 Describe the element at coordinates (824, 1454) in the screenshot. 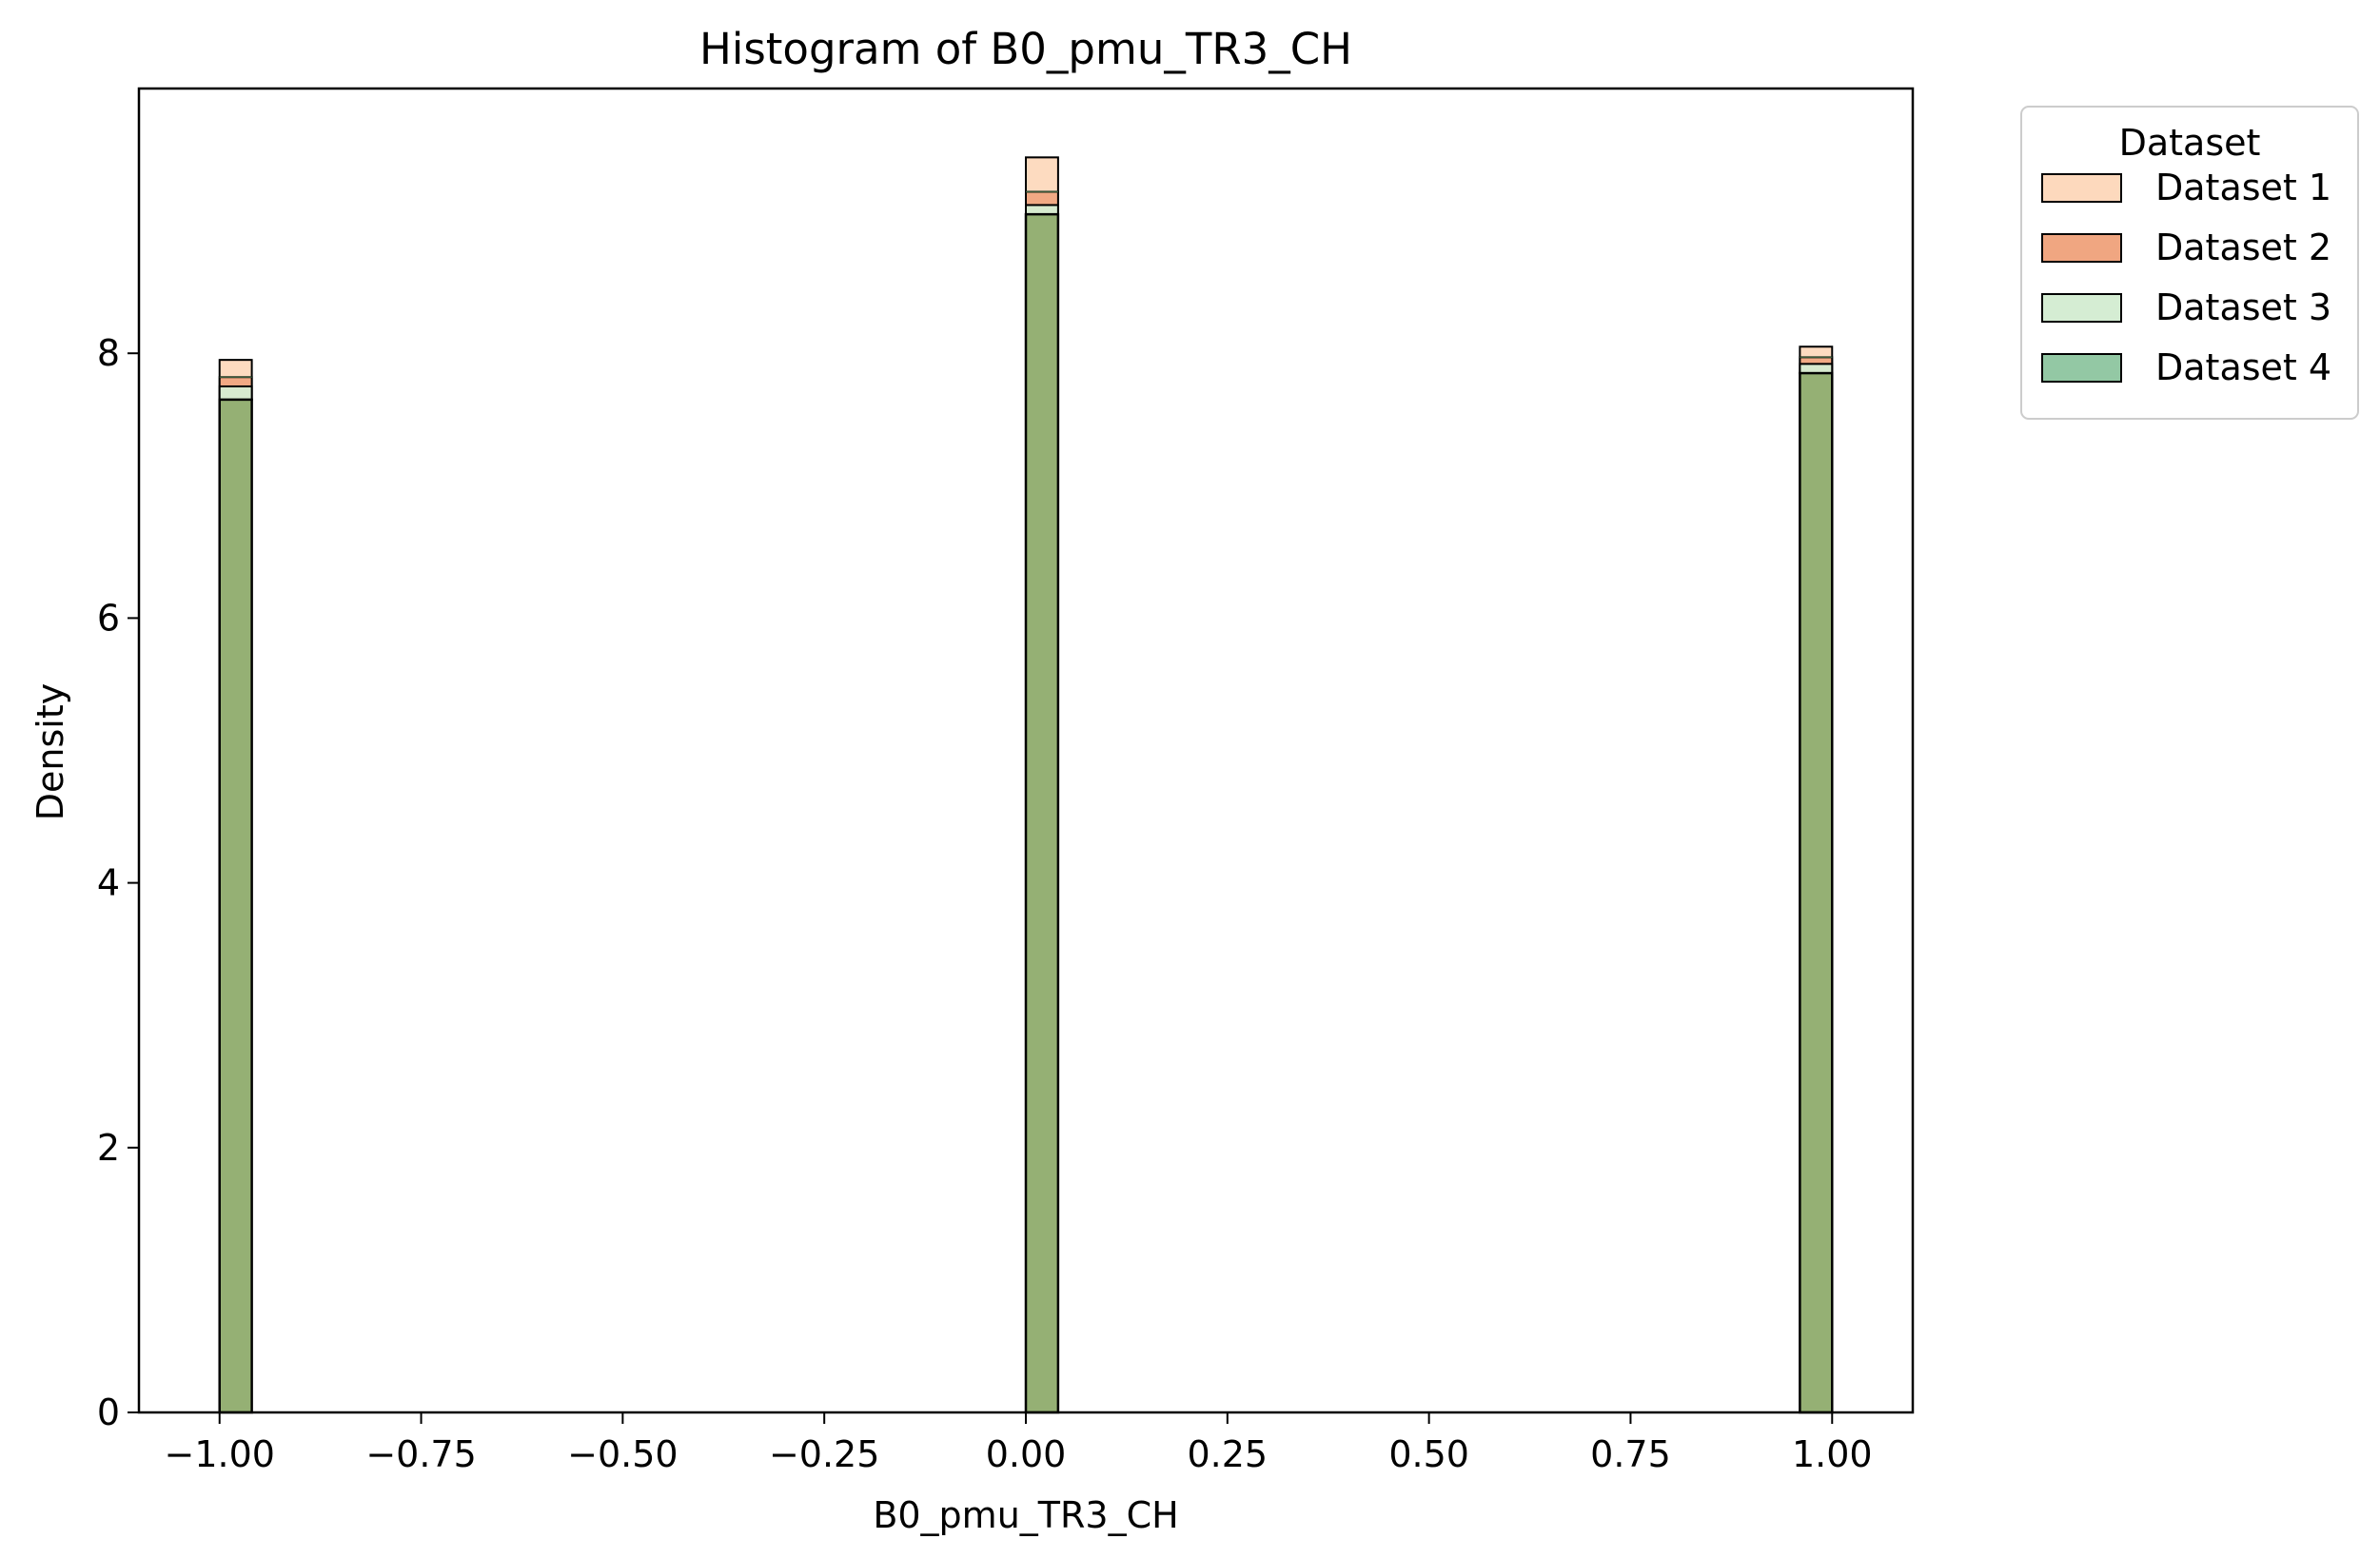

I see `x-tick-label: −0.25` at that location.